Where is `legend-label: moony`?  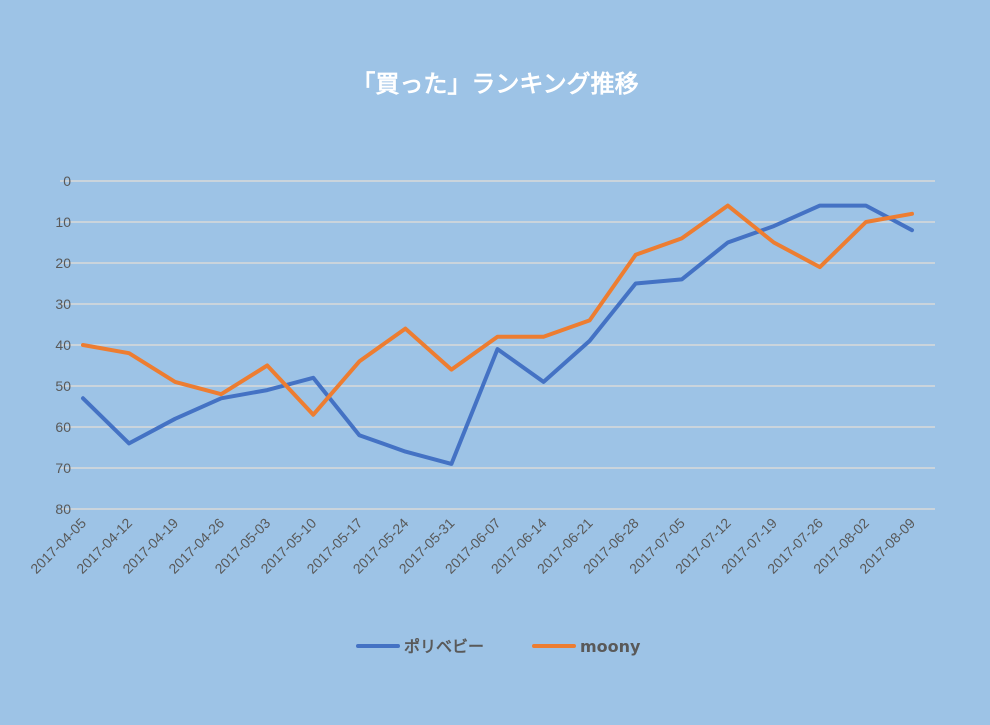 legend-label: moony is located at coordinates (610, 646).